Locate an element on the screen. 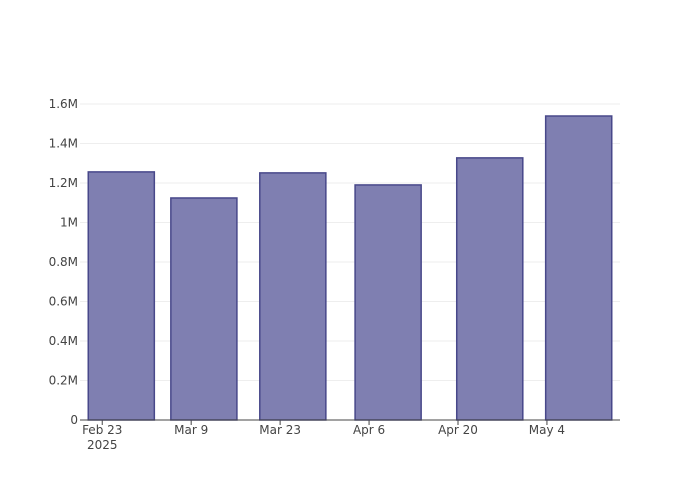 The height and width of the screenshot is (500, 700). x-tick-label: Apr 20 is located at coordinates (458, 430).